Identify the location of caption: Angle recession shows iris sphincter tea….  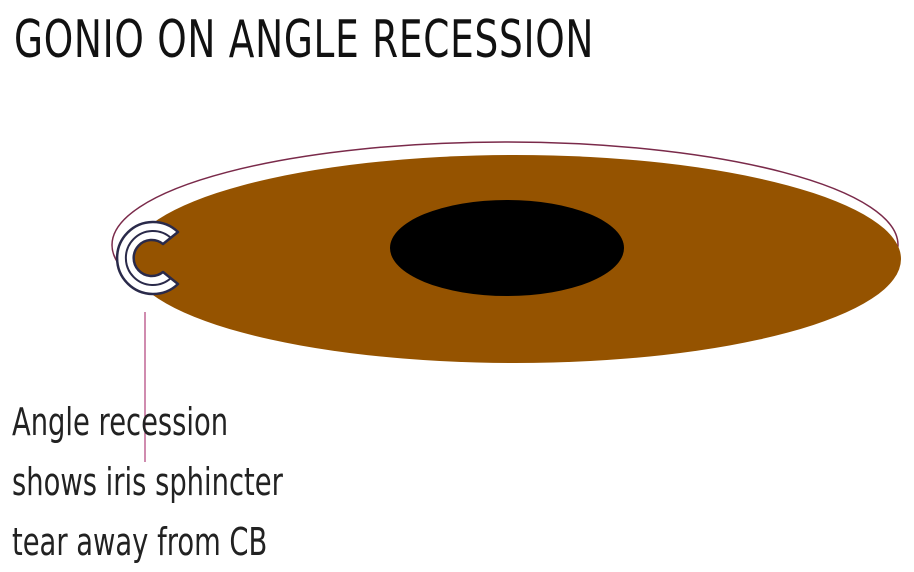
(147, 482).